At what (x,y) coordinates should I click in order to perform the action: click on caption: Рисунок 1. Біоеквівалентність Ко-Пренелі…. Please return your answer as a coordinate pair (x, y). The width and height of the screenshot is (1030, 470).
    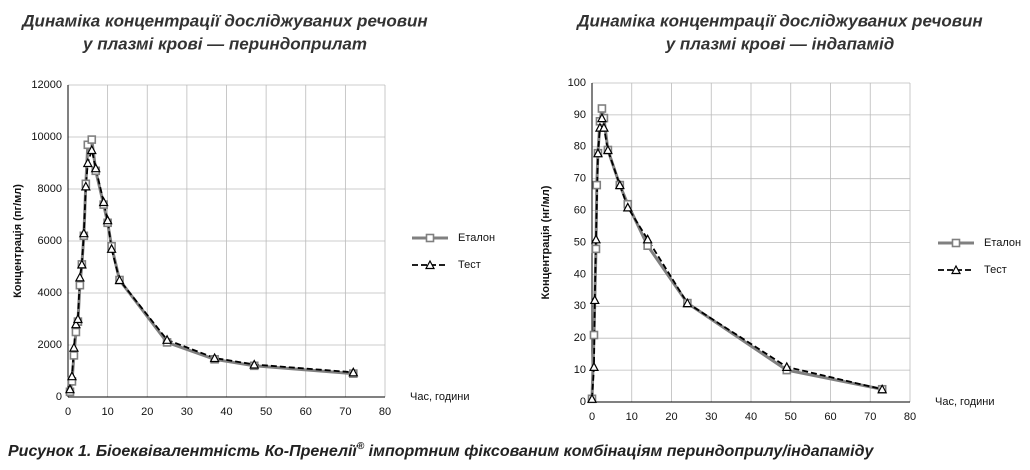
    Looking at the image, I should click on (441, 451).